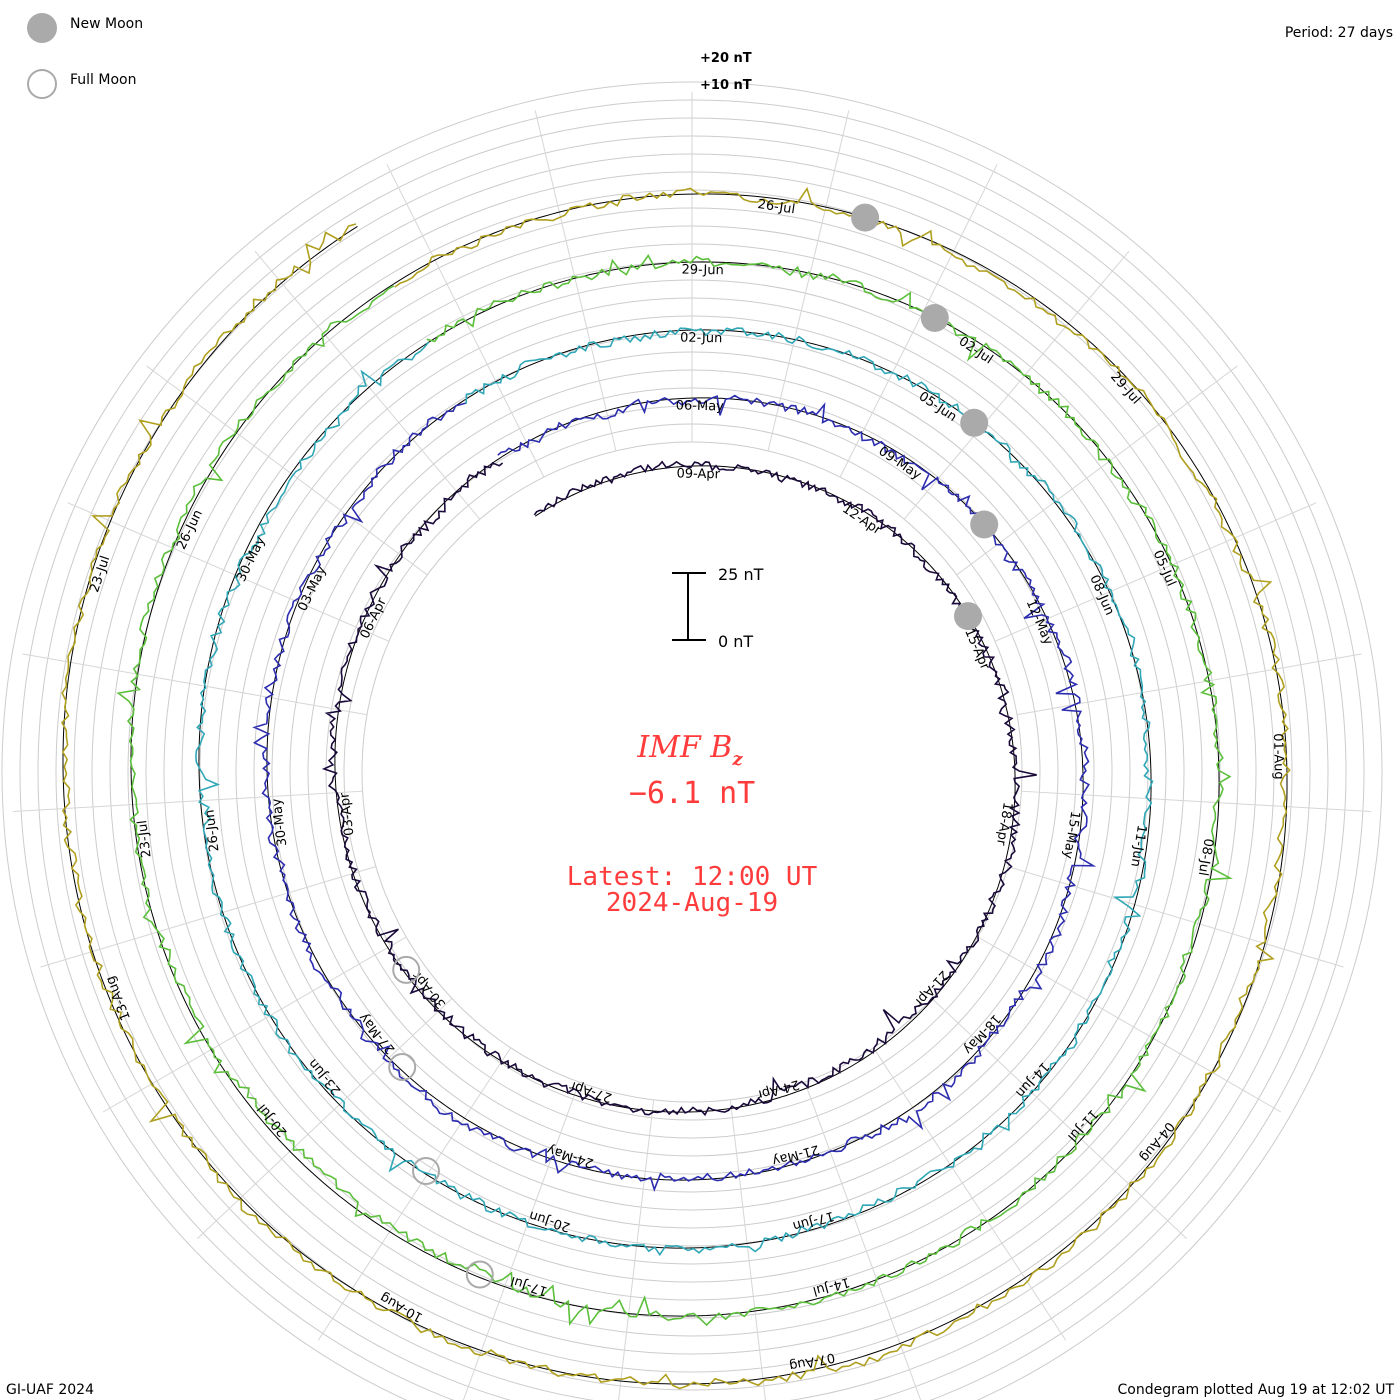 The width and height of the screenshot is (1400, 1400). Describe the element at coordinates (1256, 1390) in the screenshot. I see `footer-plot-time: Condegram plotted Aug 19 at 12:02 UT` at that location.